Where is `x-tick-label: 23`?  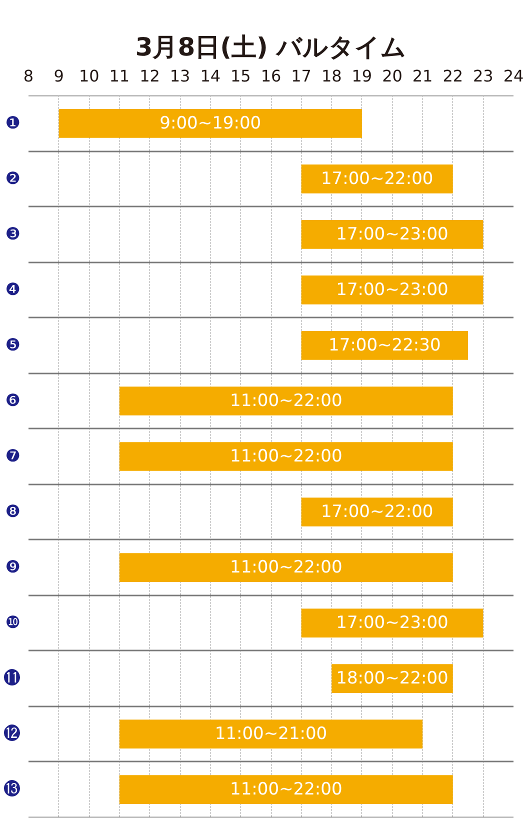
x-tick-label: 23 is located at coordinates (483, 76).